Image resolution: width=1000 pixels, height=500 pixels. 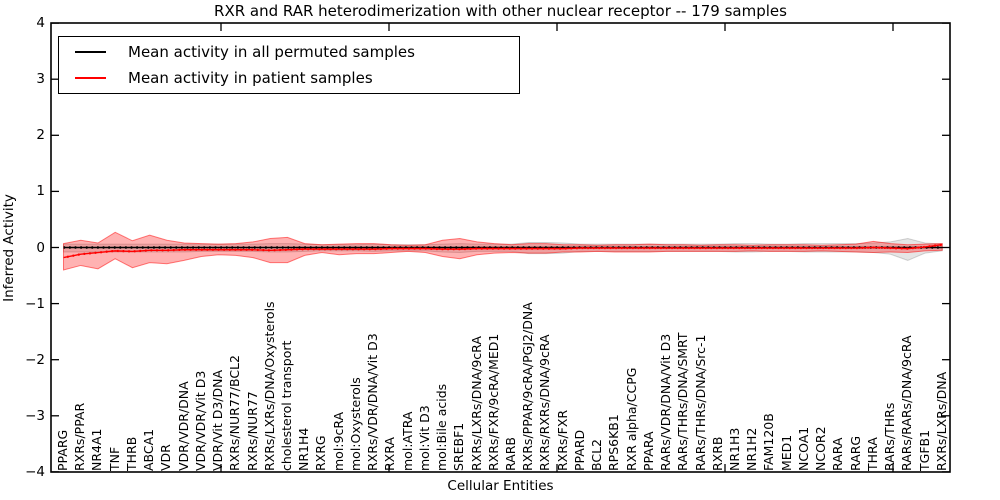 I want to click on x-tick-label: NCOA1, so click(x=803, y=448).